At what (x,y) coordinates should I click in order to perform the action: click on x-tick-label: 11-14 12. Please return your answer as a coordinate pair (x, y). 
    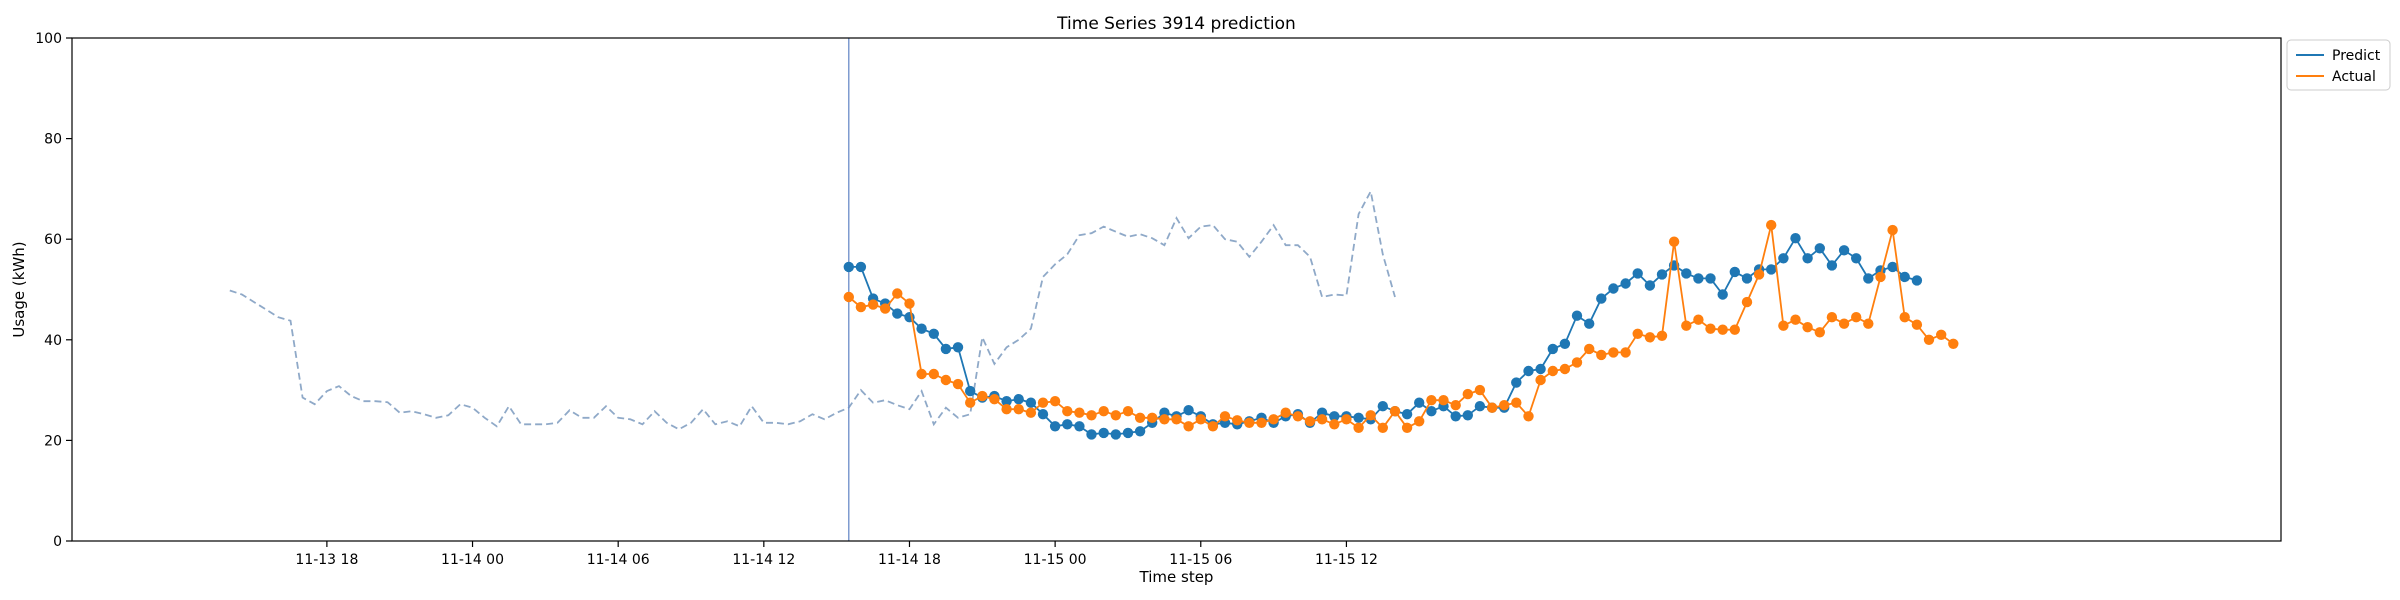
    Looking at the image, I should click on (763, 560).